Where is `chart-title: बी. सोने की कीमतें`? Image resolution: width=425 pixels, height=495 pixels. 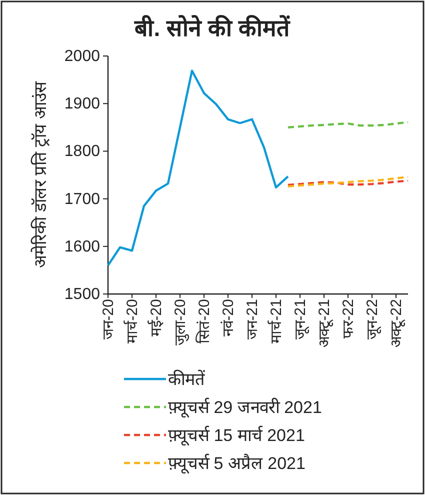 chart-title: बी. सोने की कीमतें is located at coordinates (212, 27).